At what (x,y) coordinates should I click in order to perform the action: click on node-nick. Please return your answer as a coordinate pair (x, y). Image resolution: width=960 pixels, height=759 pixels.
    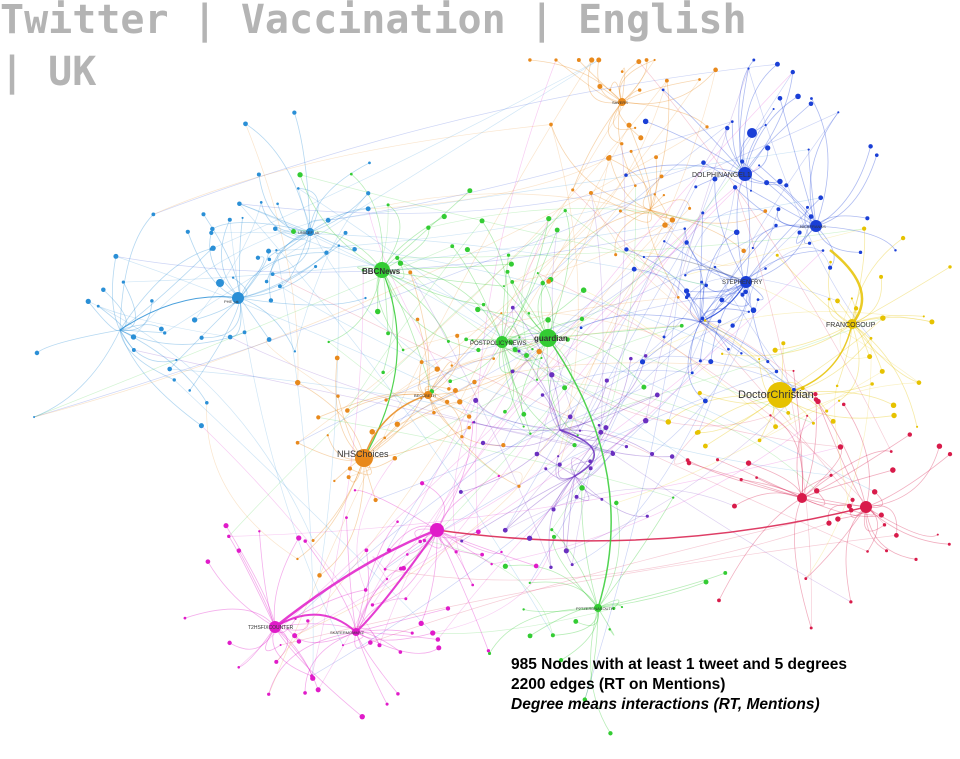
    Looking at the image, I should click on (816, 226).